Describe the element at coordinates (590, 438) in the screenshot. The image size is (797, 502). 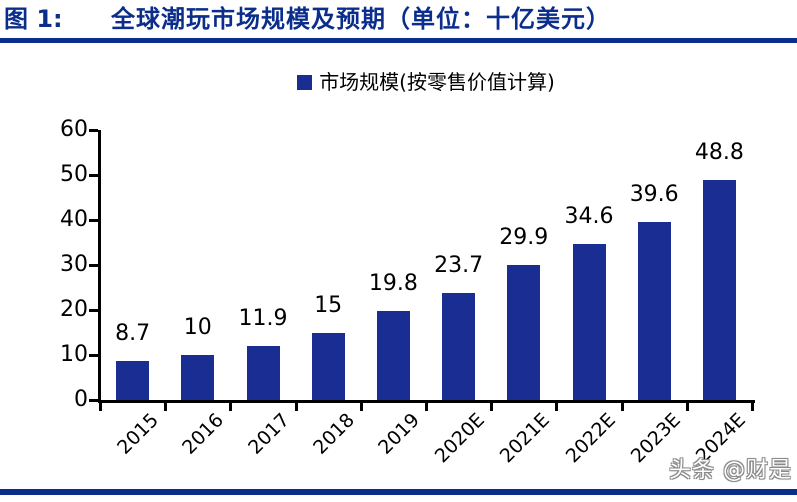
I see `x-axis-category-label: 2022E` at that location.